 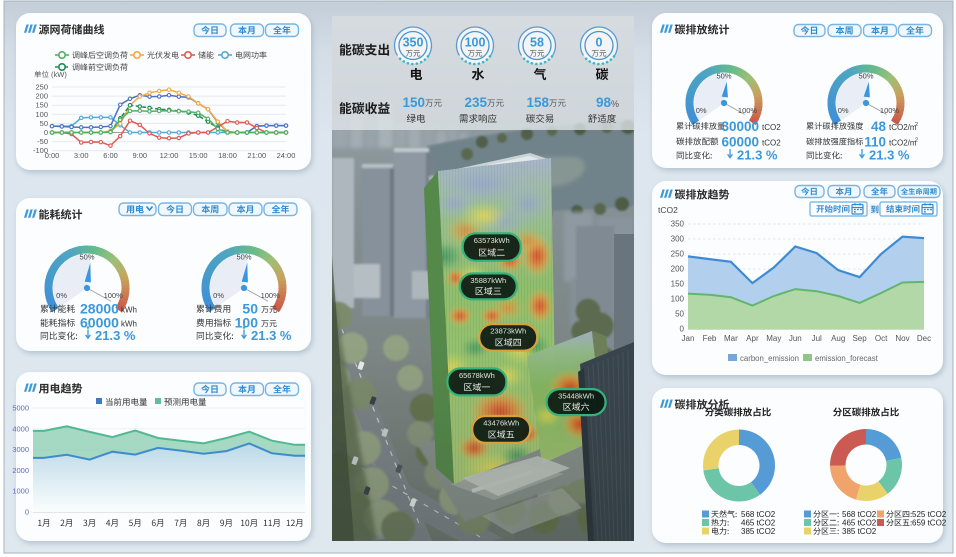 I want to click on svg-text: Aug, so click(x=838, y=338).